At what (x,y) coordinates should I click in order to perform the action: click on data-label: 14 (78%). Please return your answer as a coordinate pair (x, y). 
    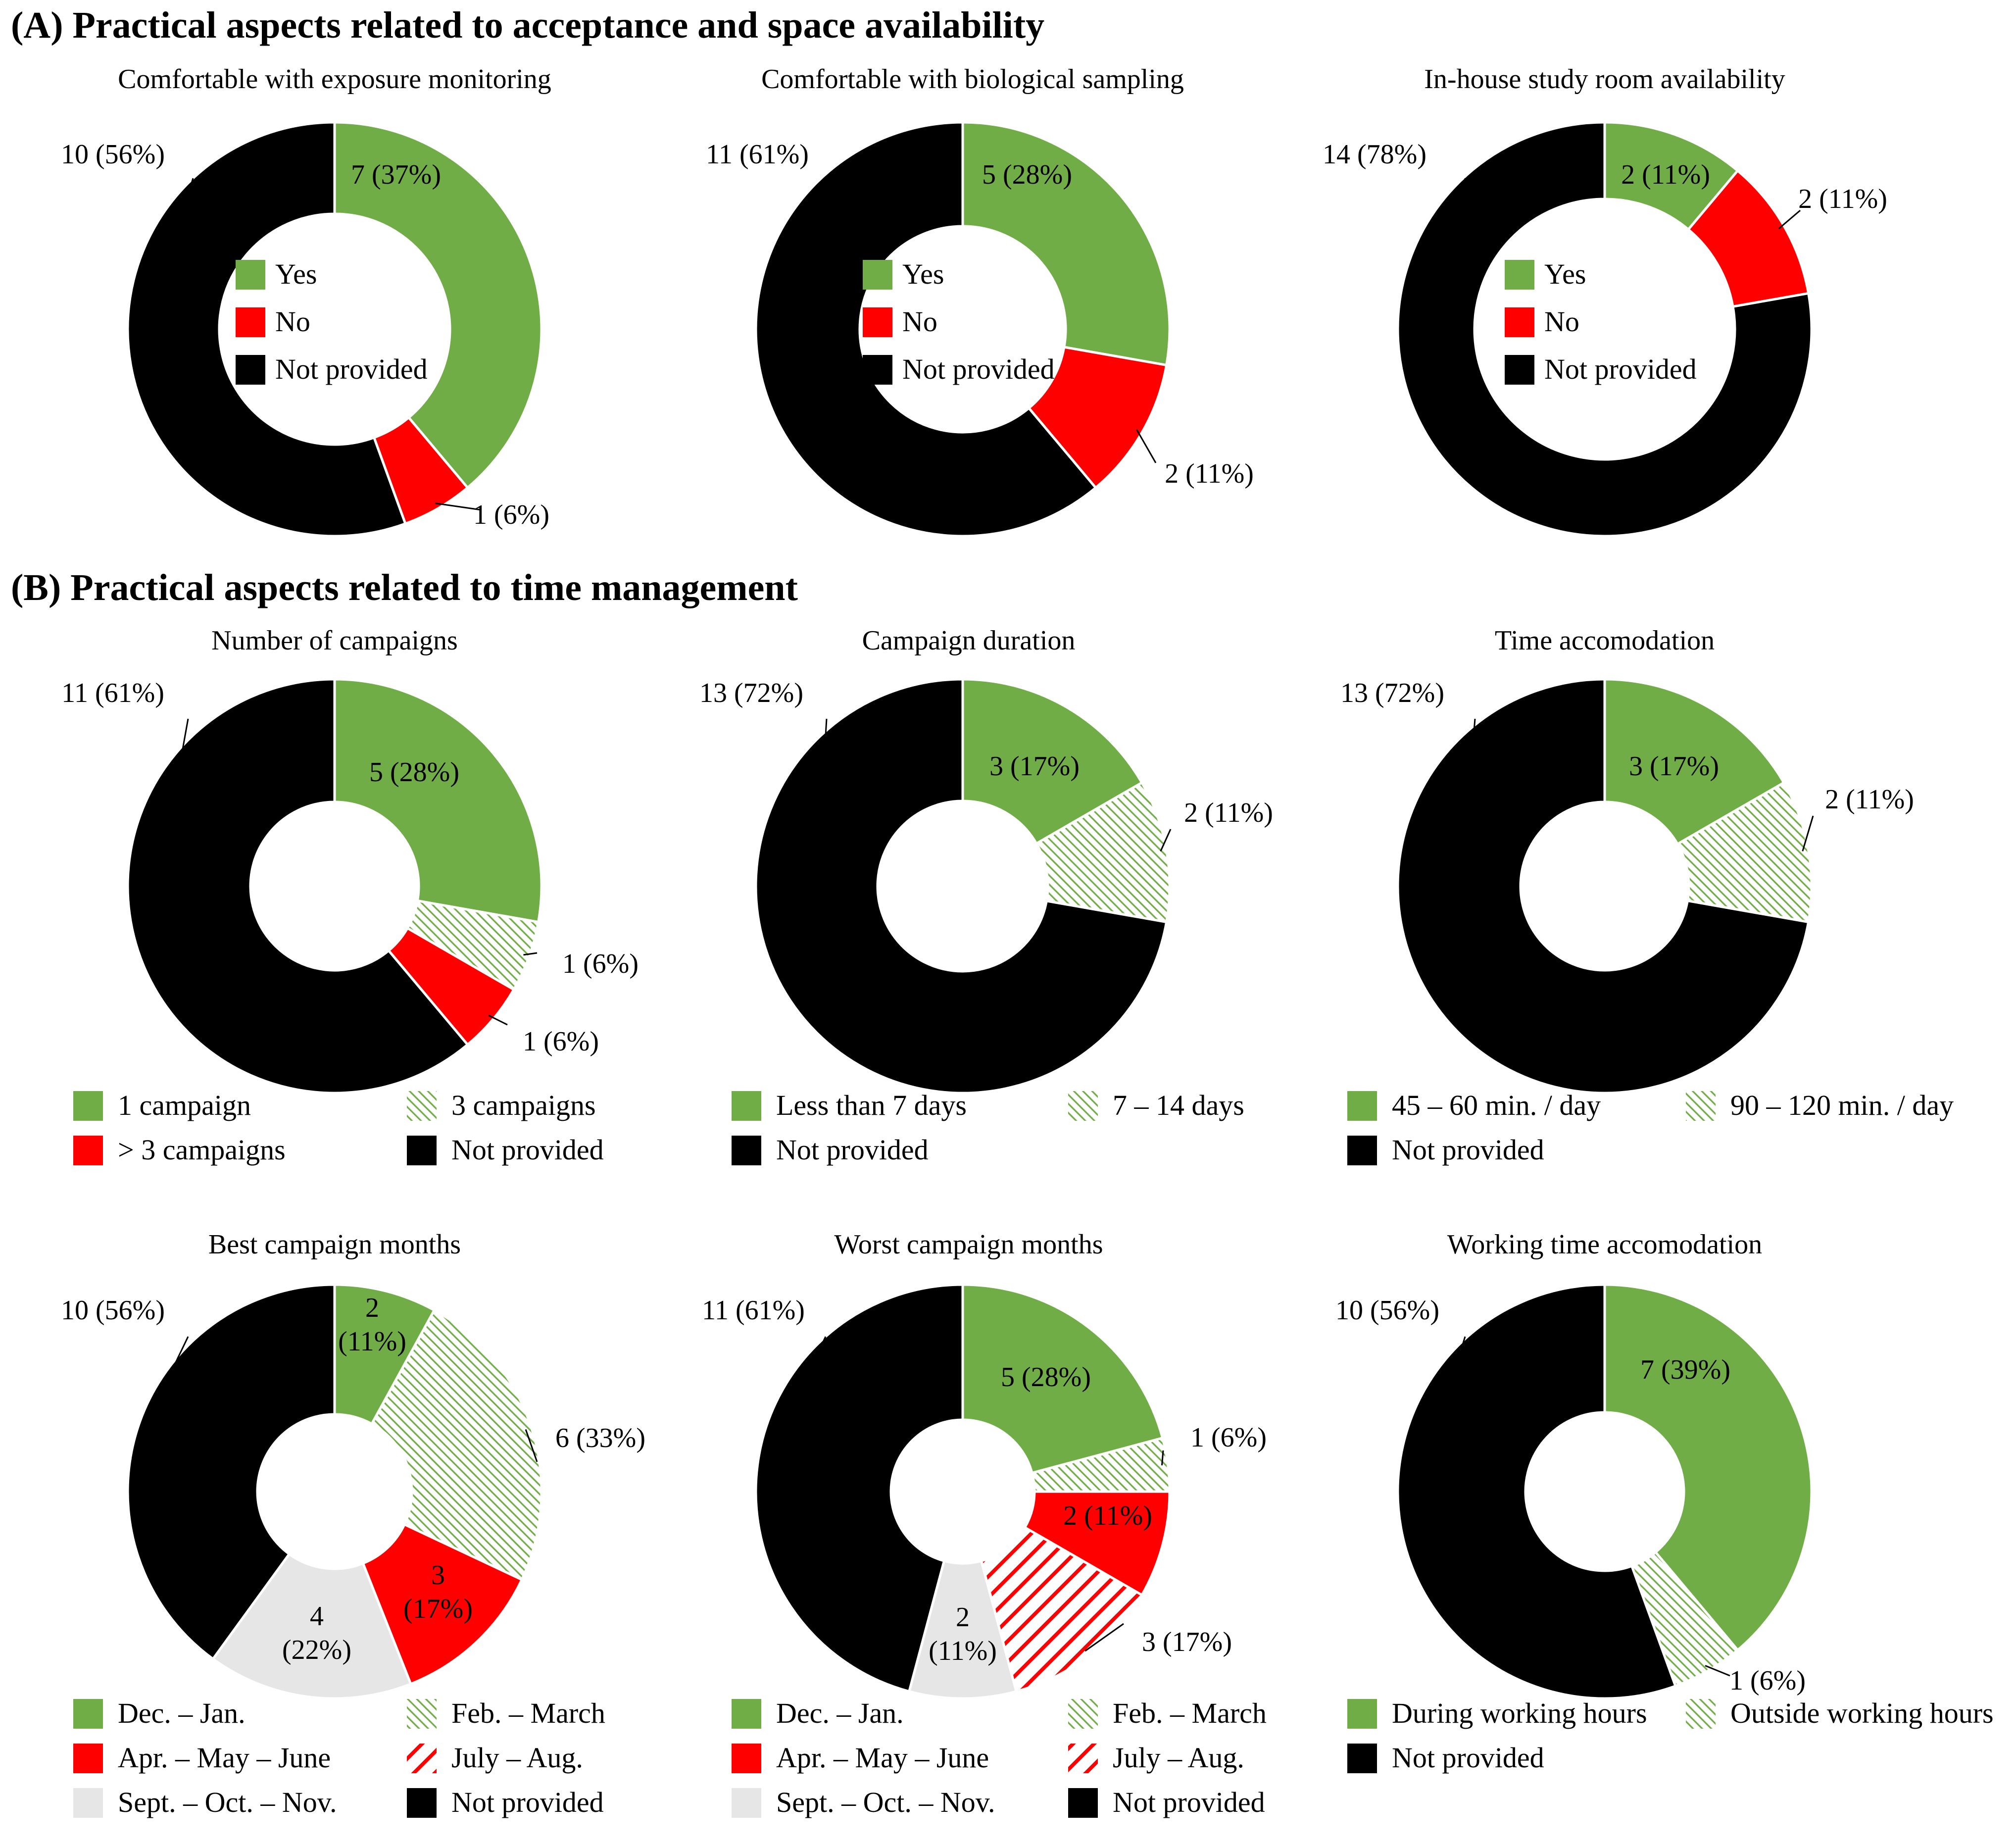
    Looking at the image, I should click on (1374, 154).